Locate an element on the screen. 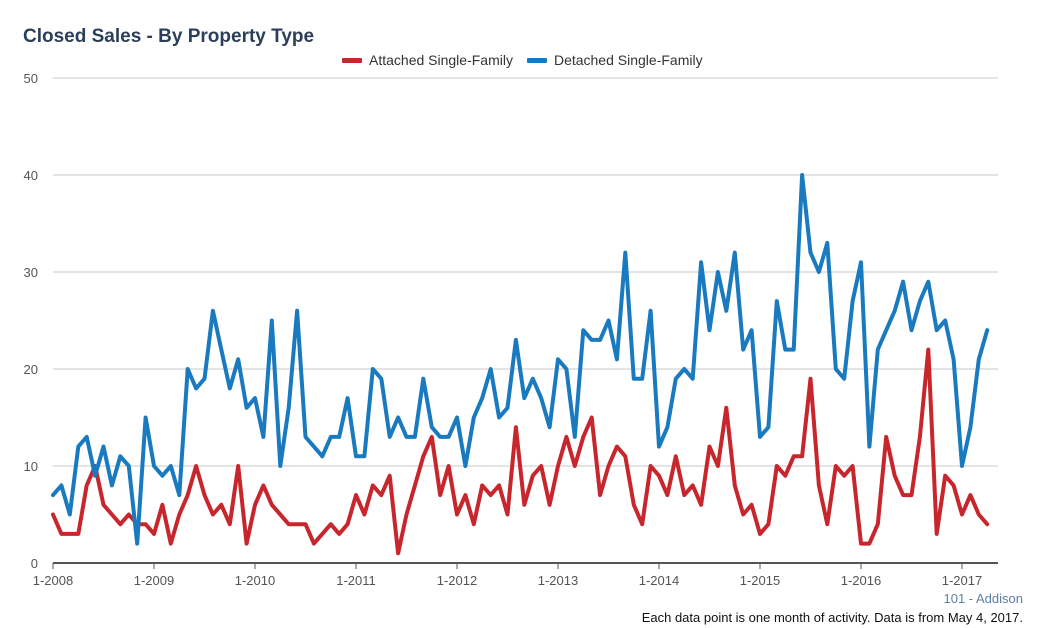 The width and height of the screenshot is (1039, 628). legend-label-detached: Detached Single-Family is located at coordinates (628, 60).